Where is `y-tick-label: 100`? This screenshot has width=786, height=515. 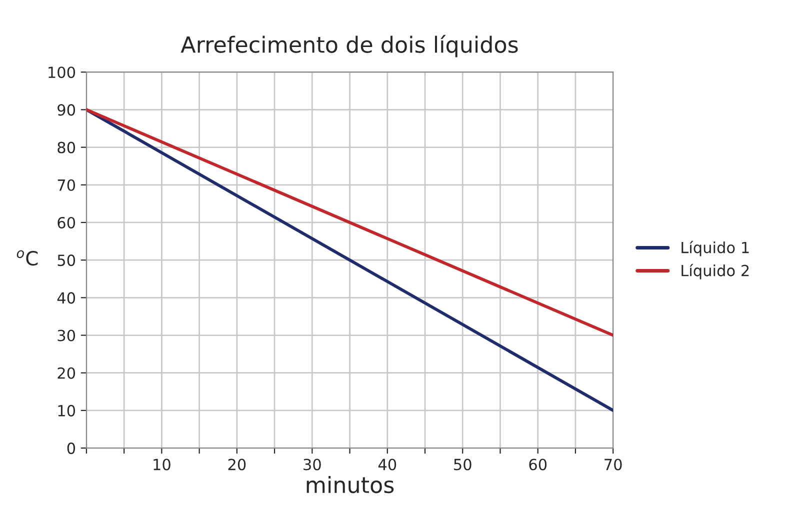
y-tick-label: 100 is located at coordinates (62, 72).